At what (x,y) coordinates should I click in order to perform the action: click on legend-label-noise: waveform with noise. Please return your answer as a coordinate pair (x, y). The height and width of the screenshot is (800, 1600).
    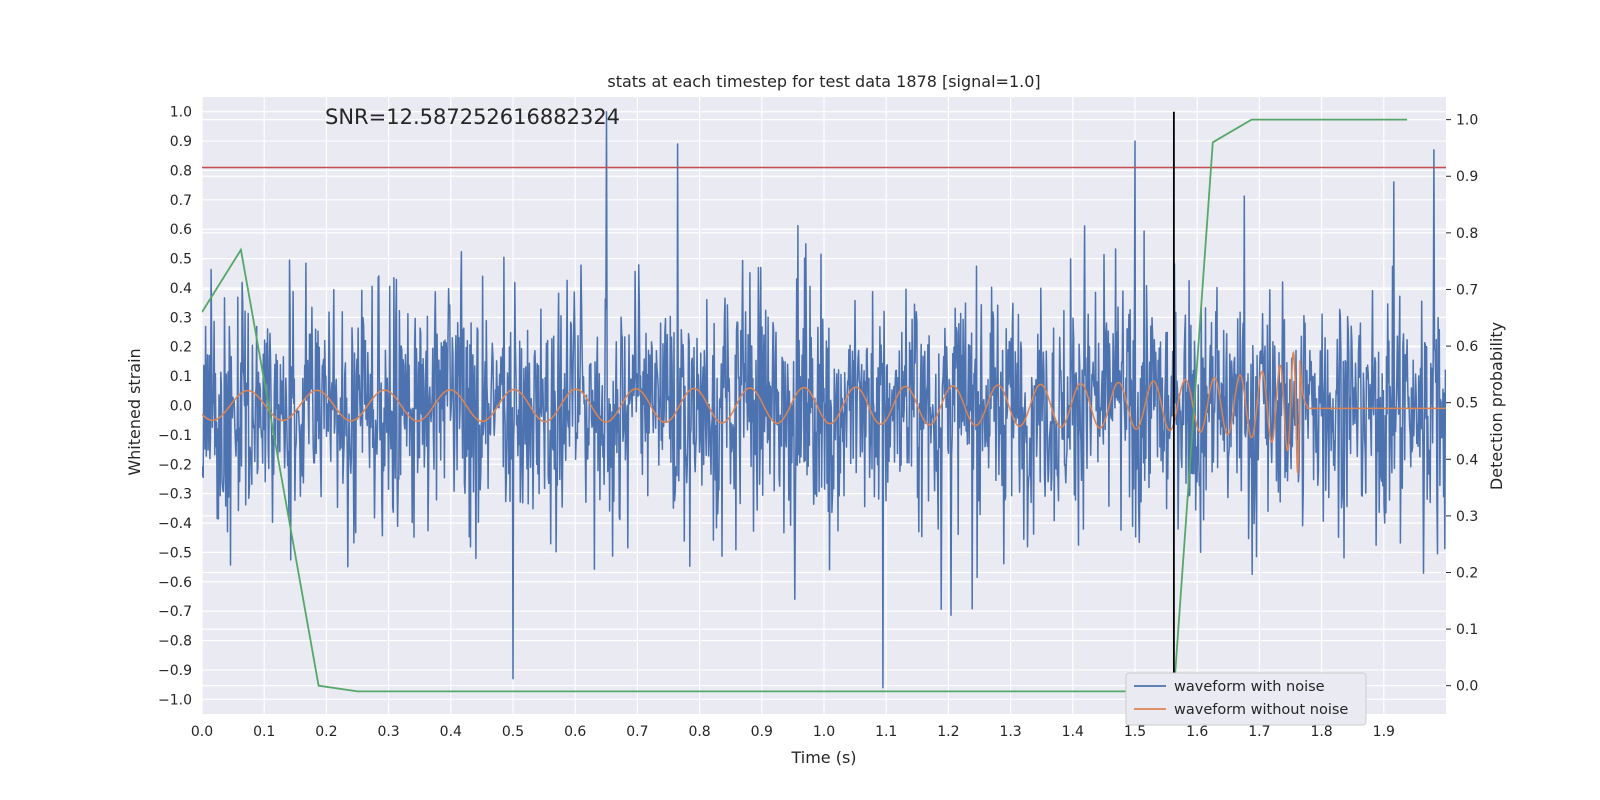
    Looking at the image, I should click on (1249, 687).